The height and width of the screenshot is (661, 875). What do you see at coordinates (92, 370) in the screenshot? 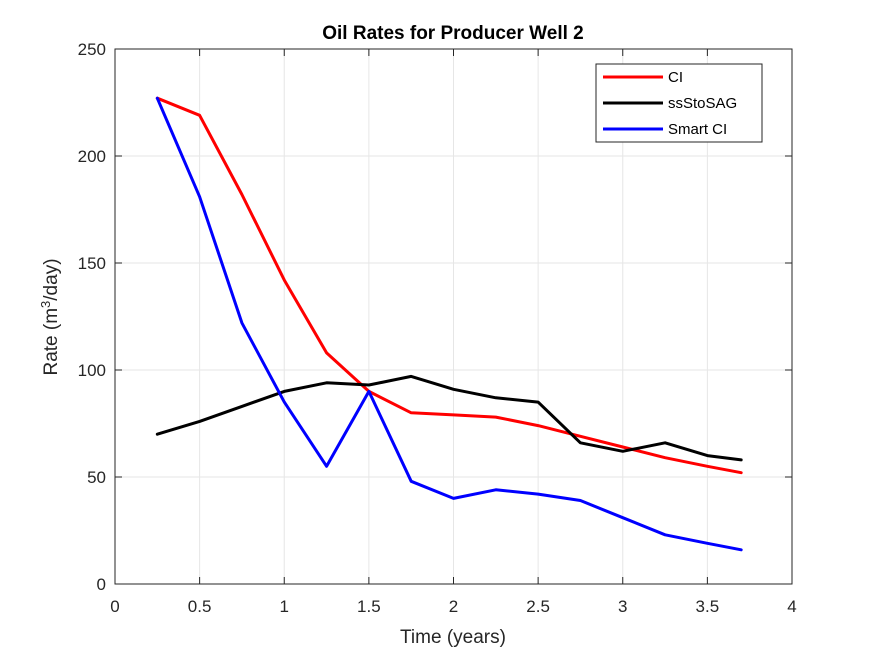
I see `y-tick-label: 100` at bounding box center [92, 370].